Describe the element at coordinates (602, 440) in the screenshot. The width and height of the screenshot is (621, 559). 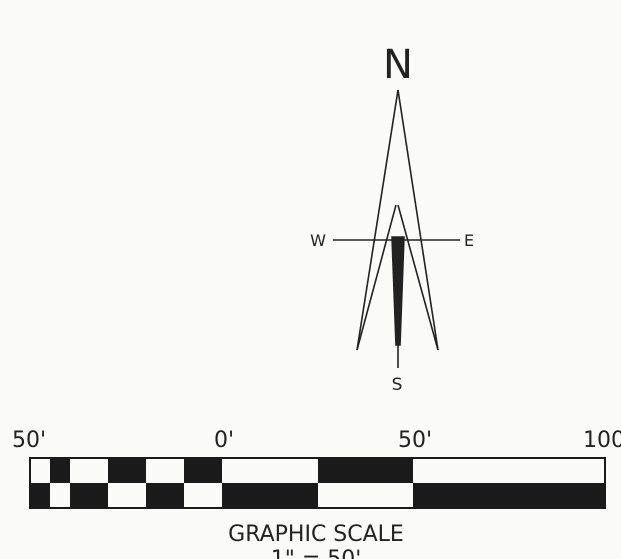
I see `scale-label: 100'` at that location.